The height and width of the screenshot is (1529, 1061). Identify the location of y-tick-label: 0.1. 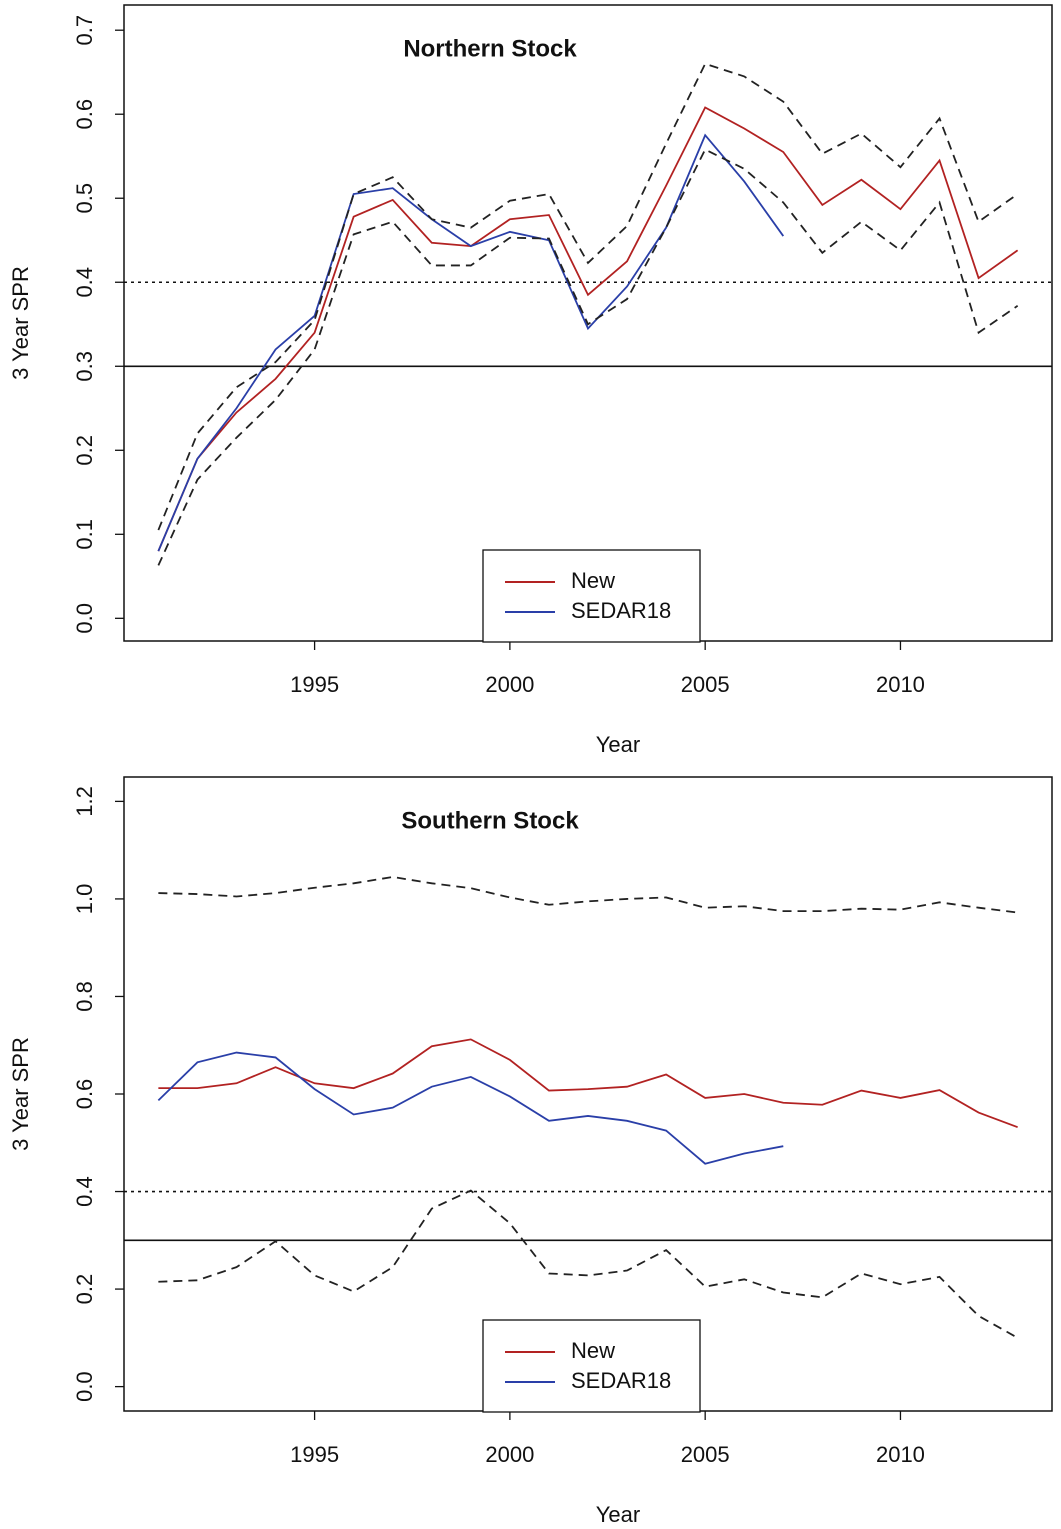
(84, 534).